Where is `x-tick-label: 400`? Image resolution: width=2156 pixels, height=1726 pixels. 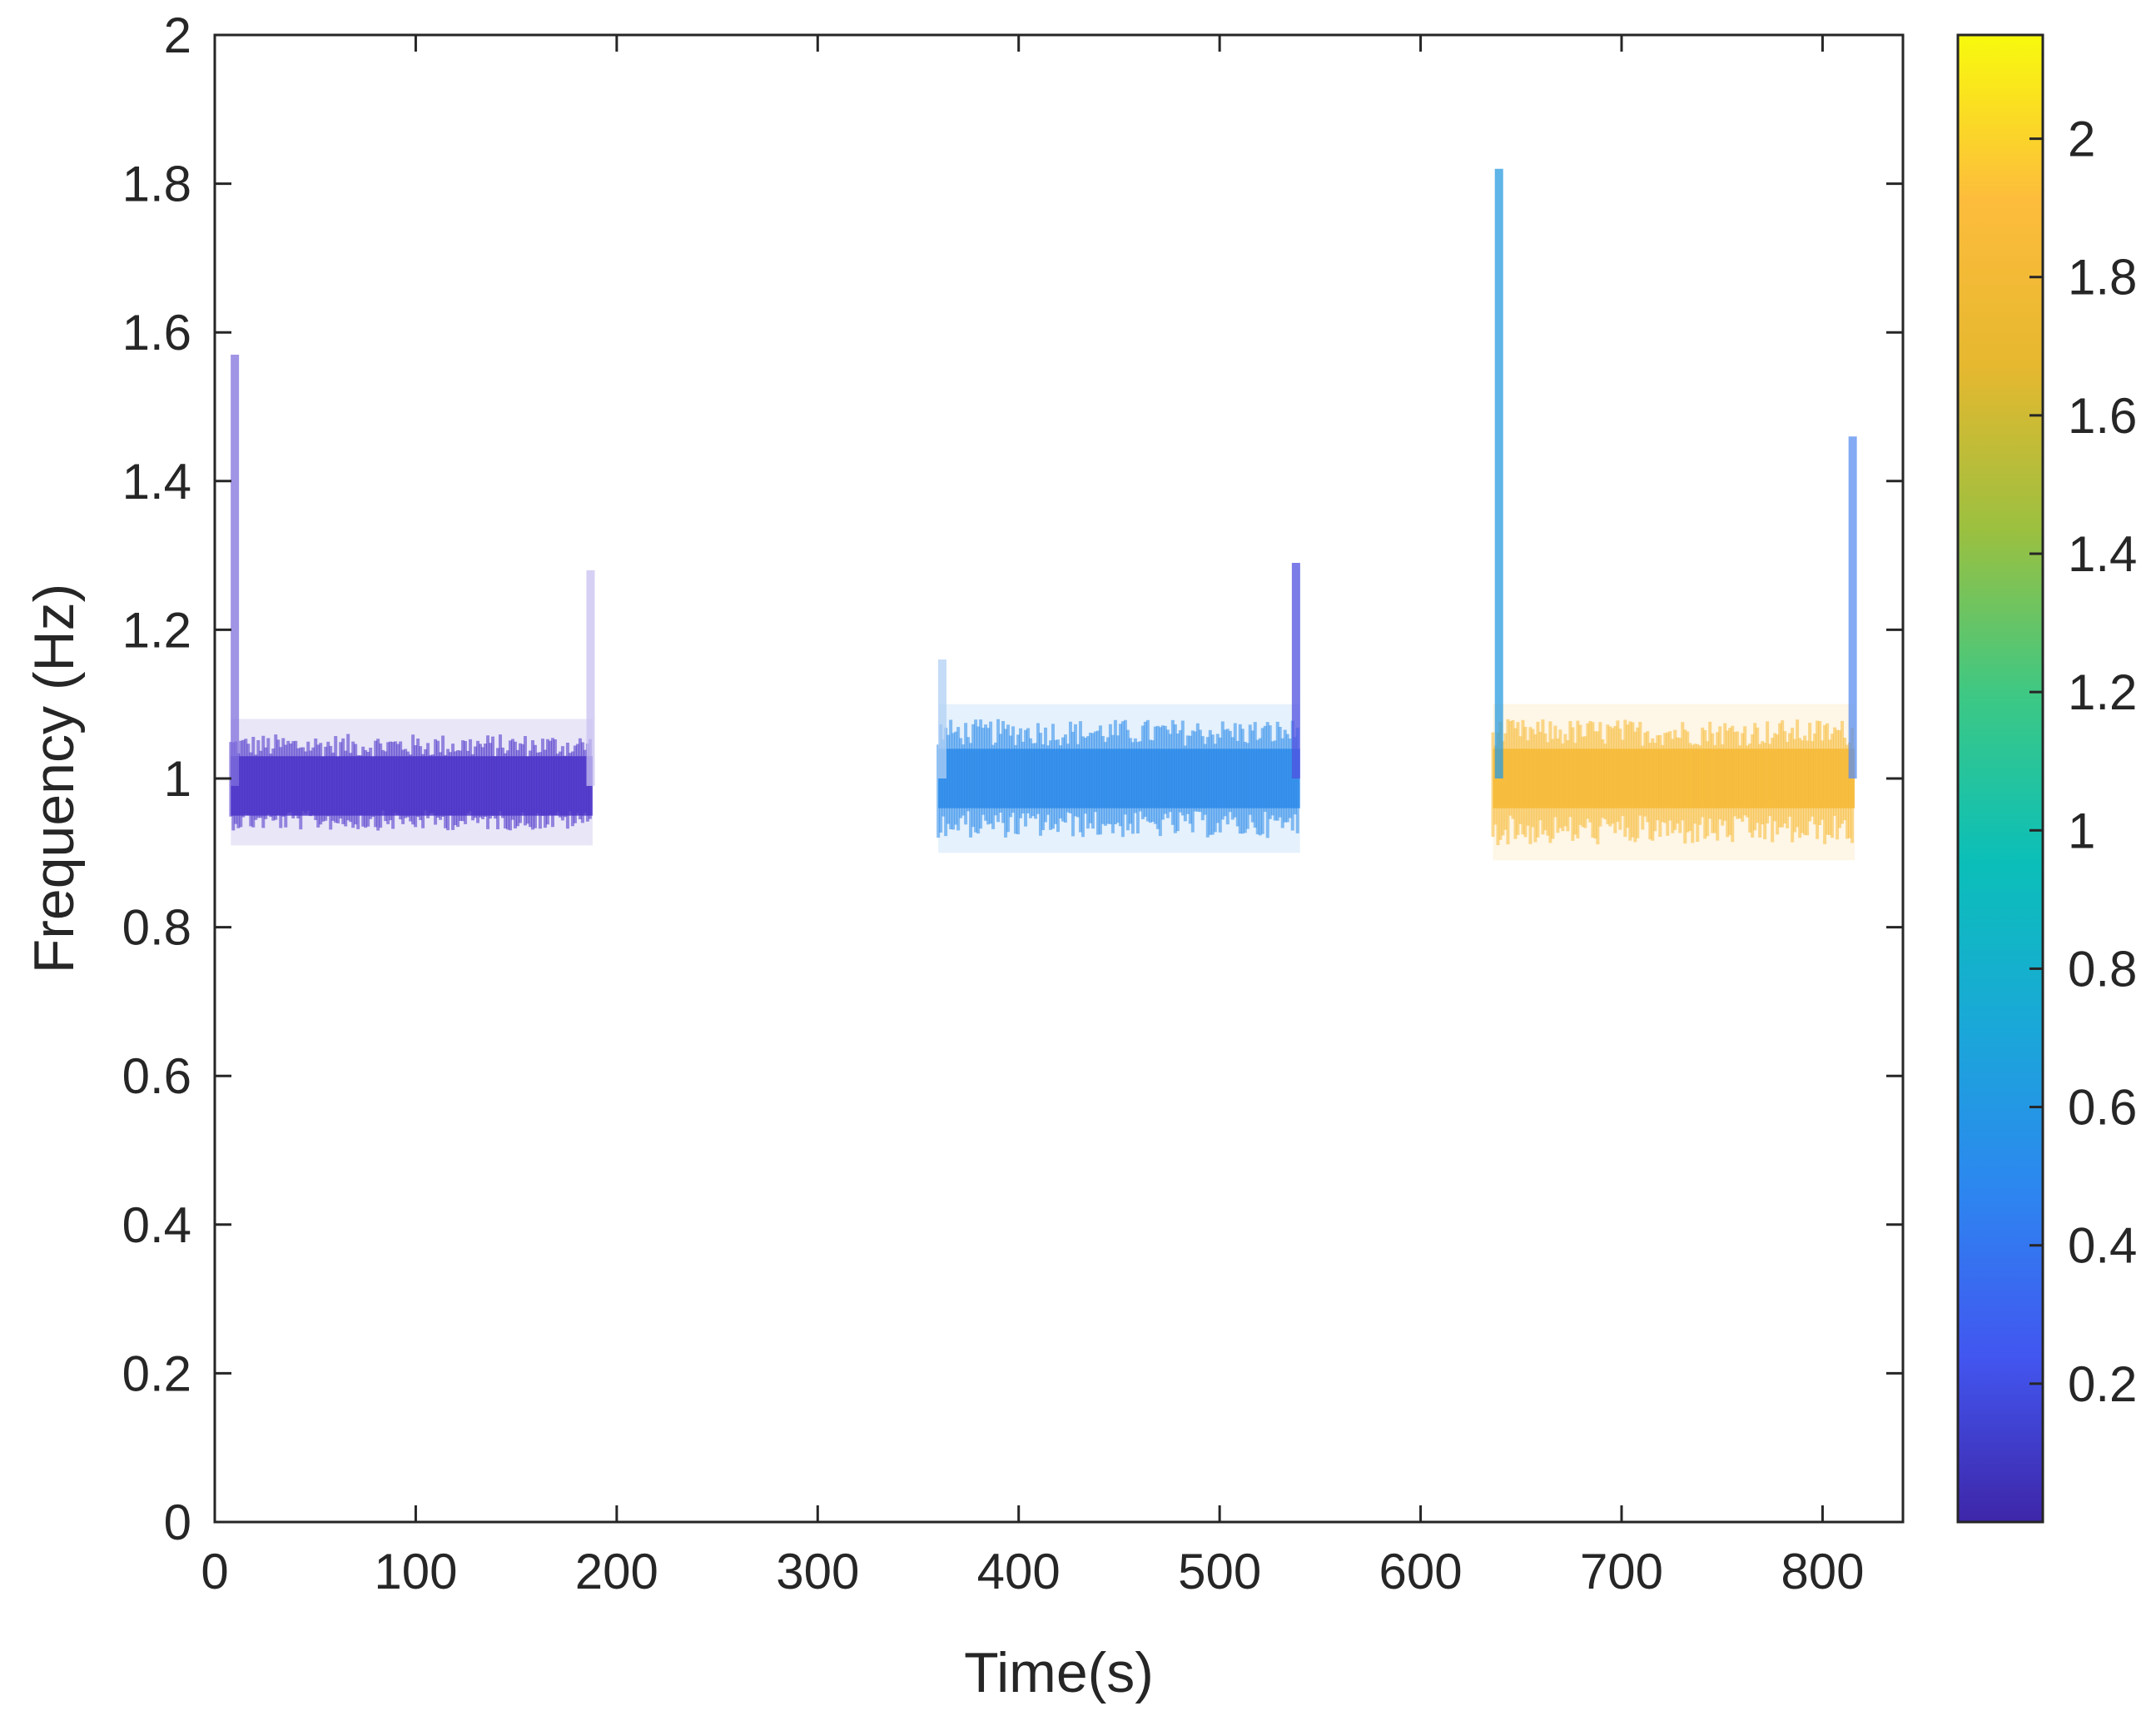 x-tick-label: 400 is located at coordinates (1019, 1571).